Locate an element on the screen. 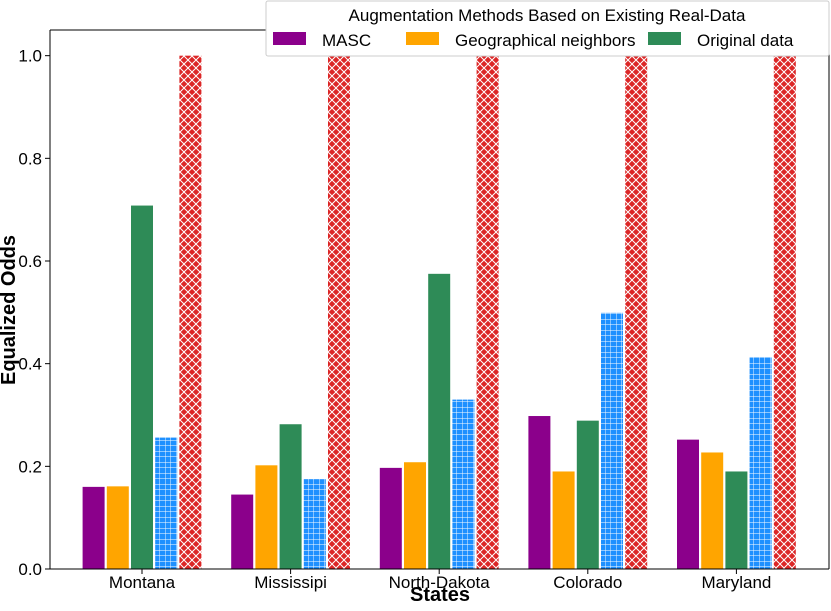  y-tick-label: 0.8 is located at coordinates (30, 158).